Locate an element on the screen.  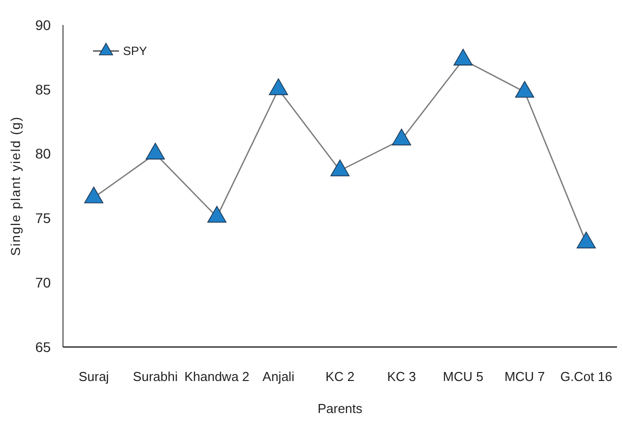
x-tick-label: MCU 5 is located at coordinates (463, 376).